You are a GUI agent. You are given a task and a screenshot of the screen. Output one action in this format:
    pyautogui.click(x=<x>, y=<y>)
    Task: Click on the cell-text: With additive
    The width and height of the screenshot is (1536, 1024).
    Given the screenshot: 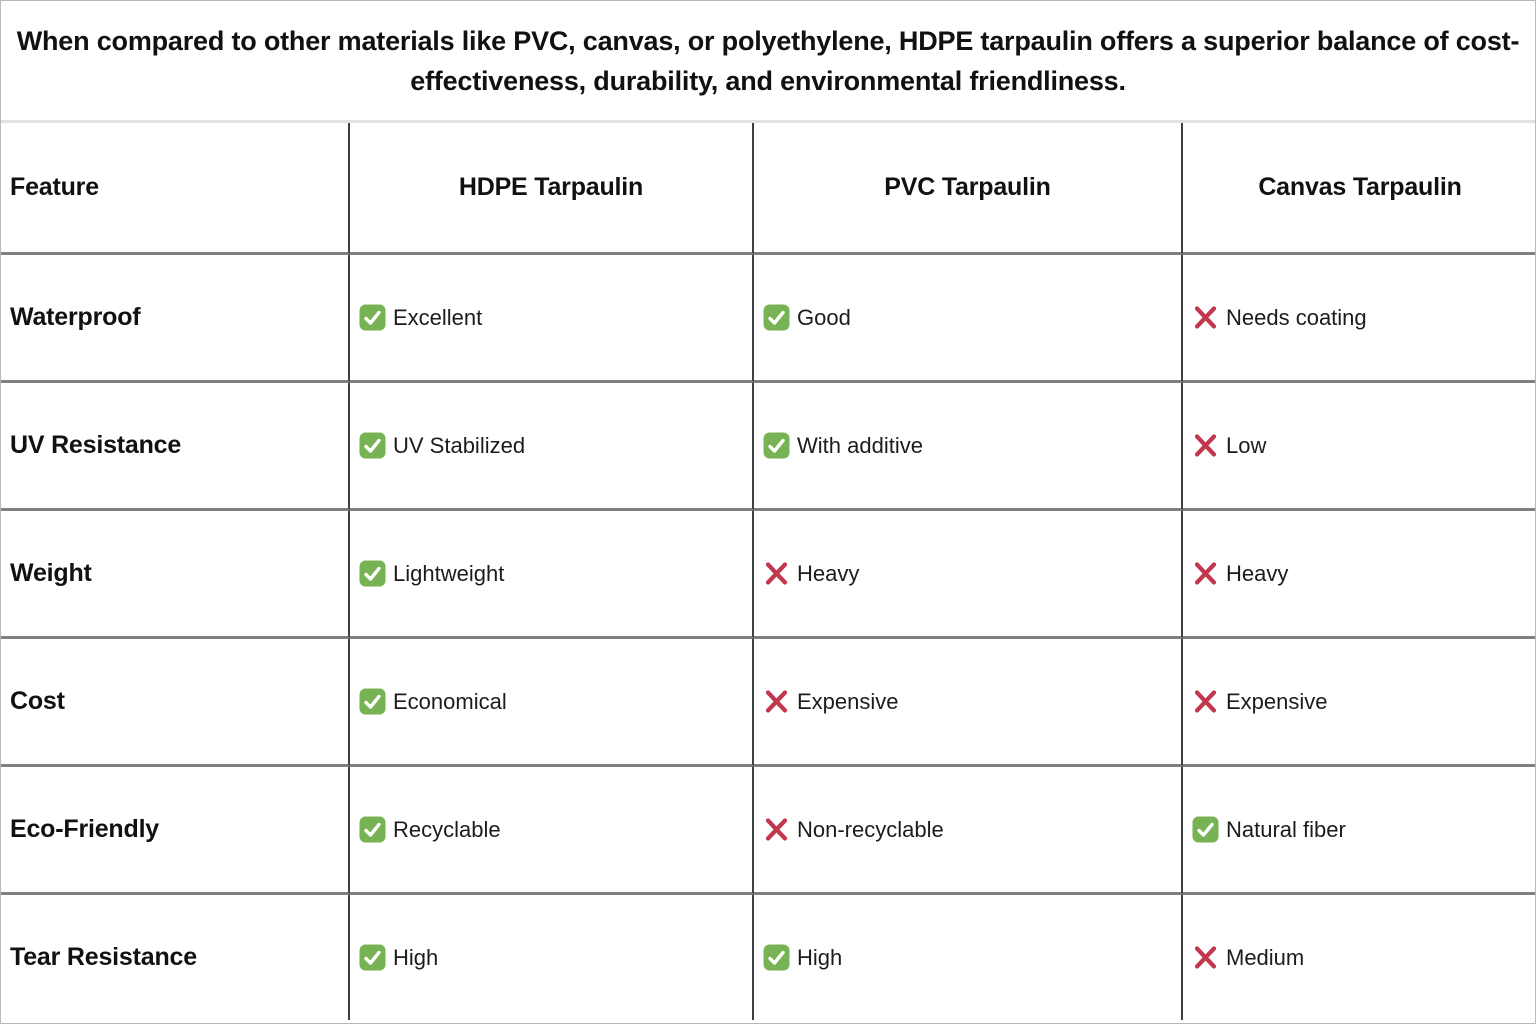 What is the action you would take?
    pyautogui.click(x=860, y=445)
    